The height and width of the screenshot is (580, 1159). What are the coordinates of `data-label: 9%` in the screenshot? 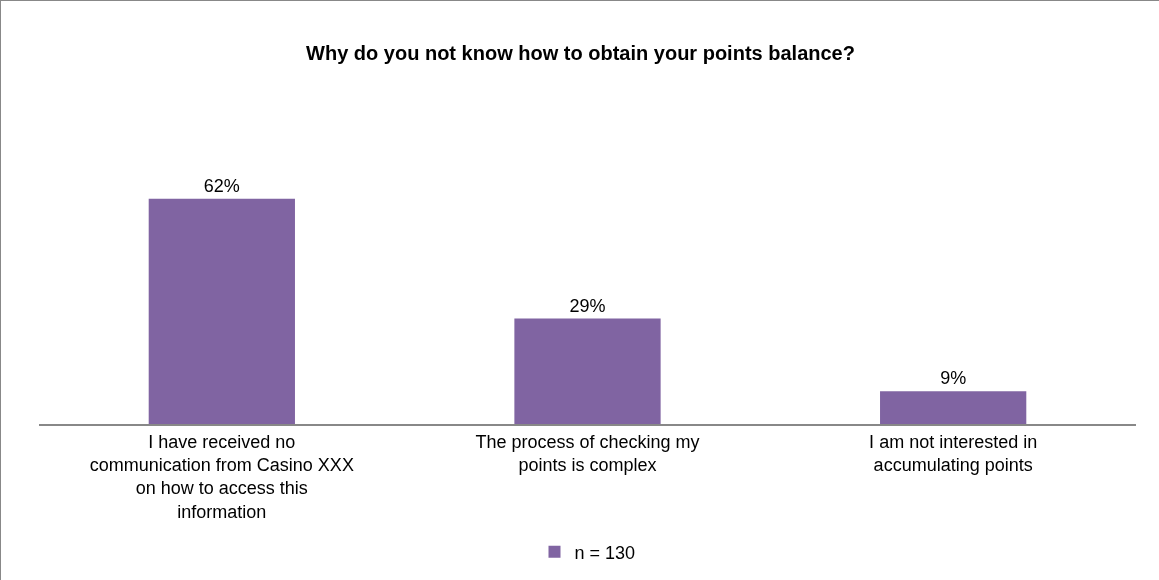 It's located at (953, 378).